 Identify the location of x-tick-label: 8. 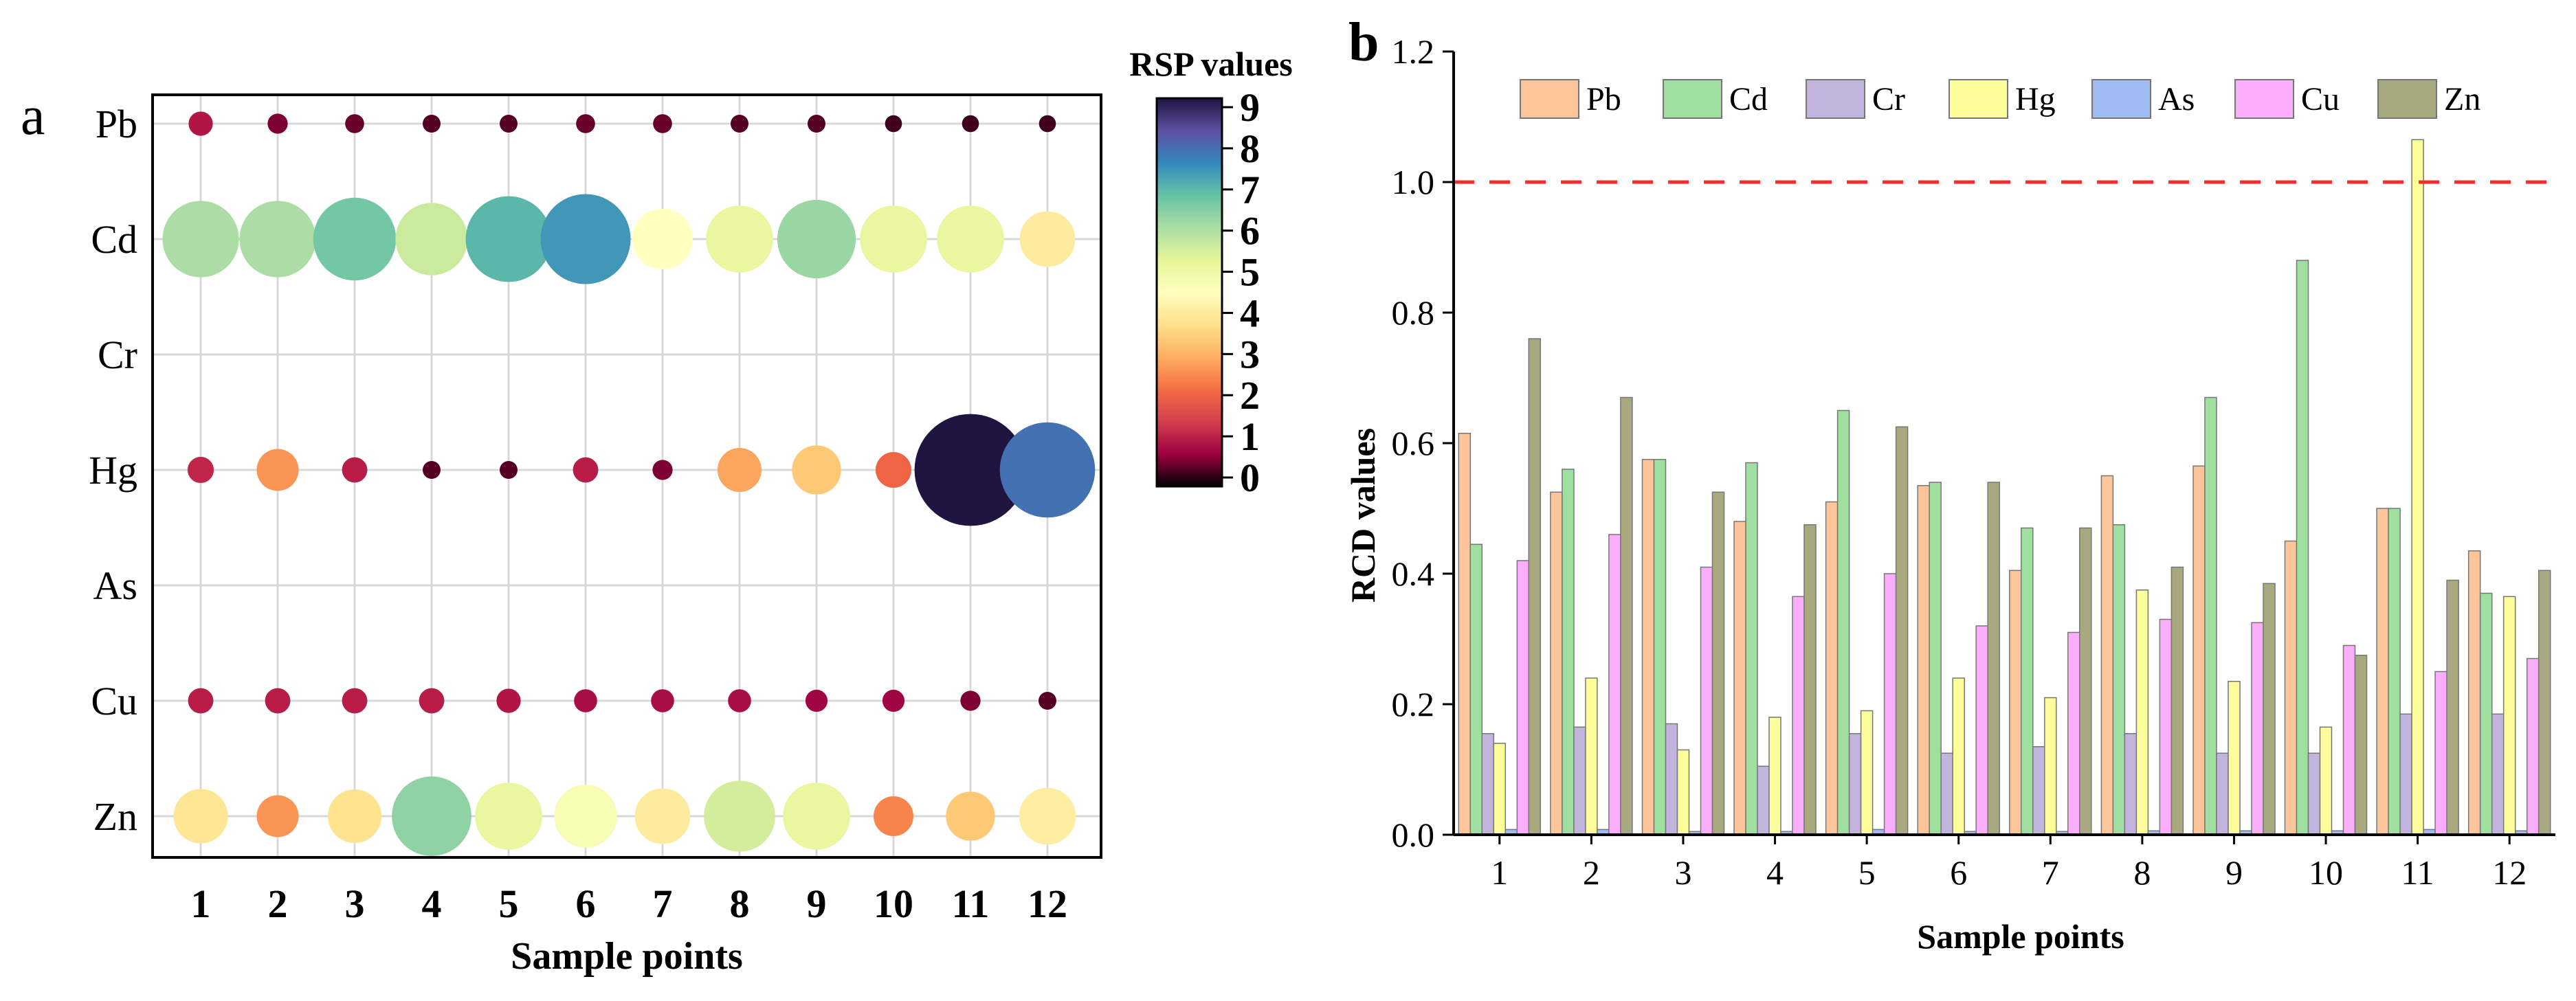
(2142, 872).